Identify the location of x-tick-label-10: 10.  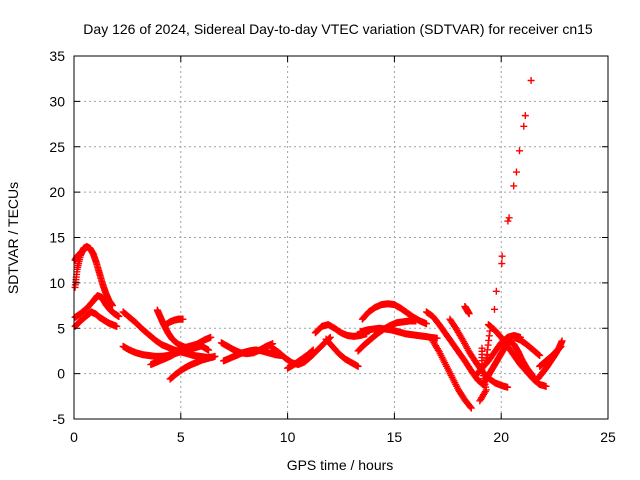
(288, 437).